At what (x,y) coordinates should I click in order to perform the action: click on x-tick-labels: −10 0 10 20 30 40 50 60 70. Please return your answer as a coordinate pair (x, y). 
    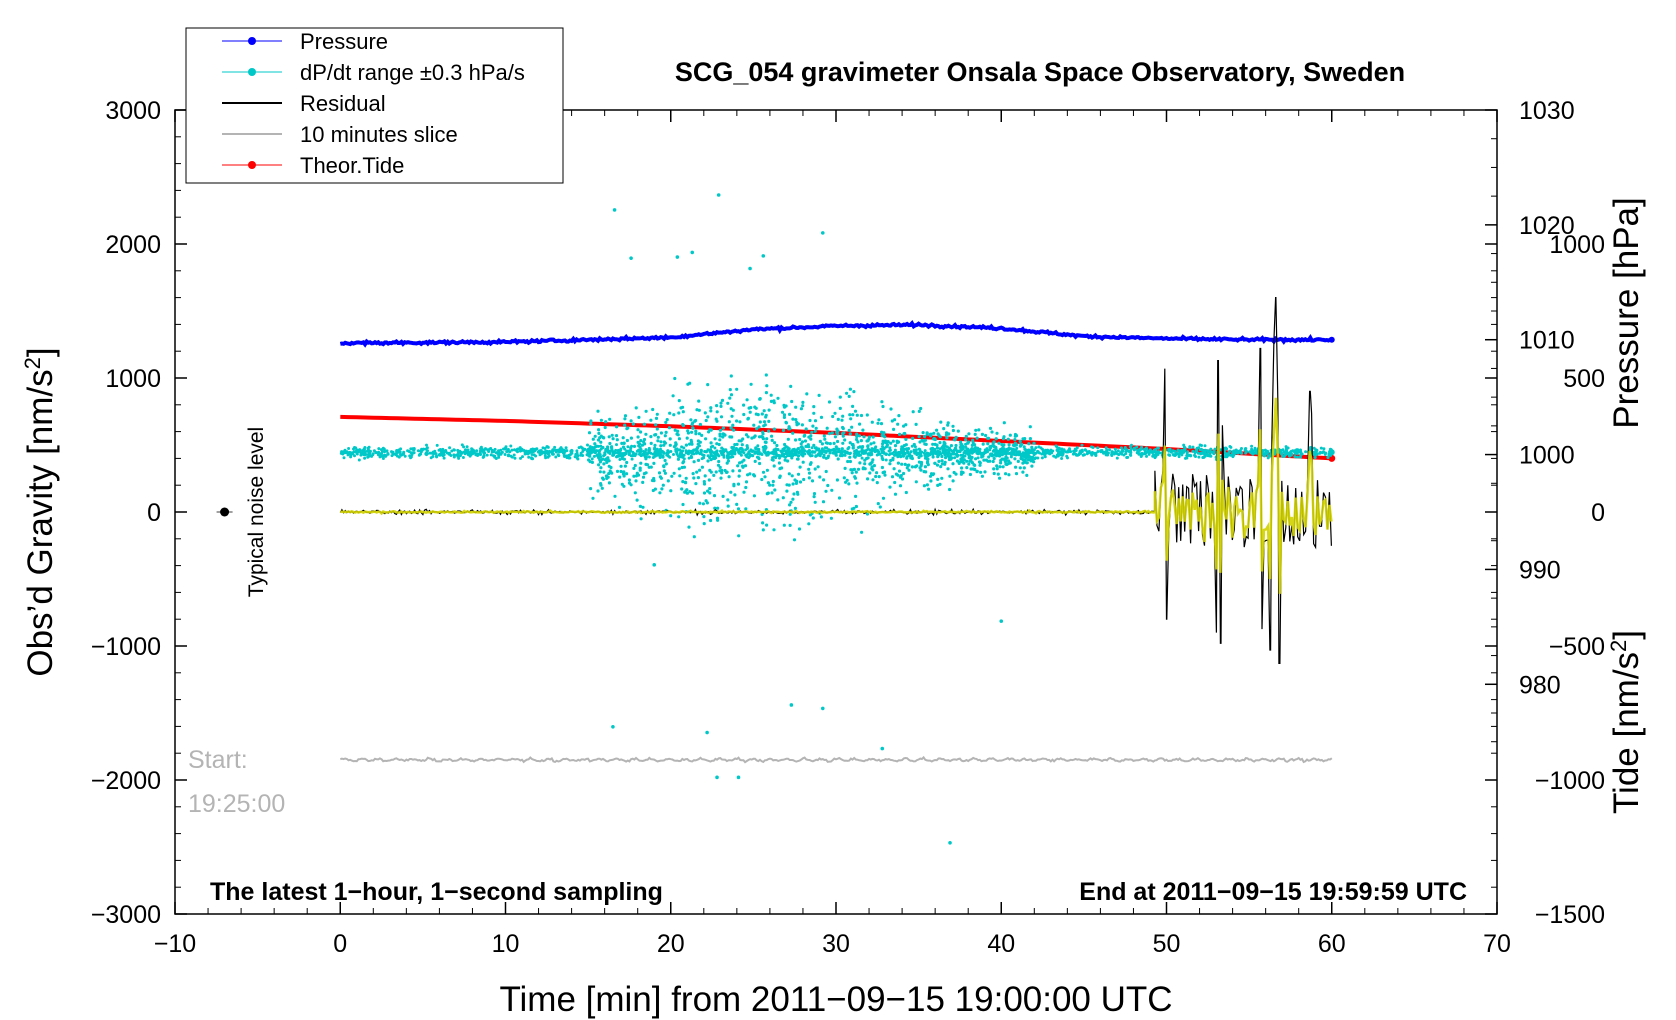
    Looking at the image, I should click on (832, 944).